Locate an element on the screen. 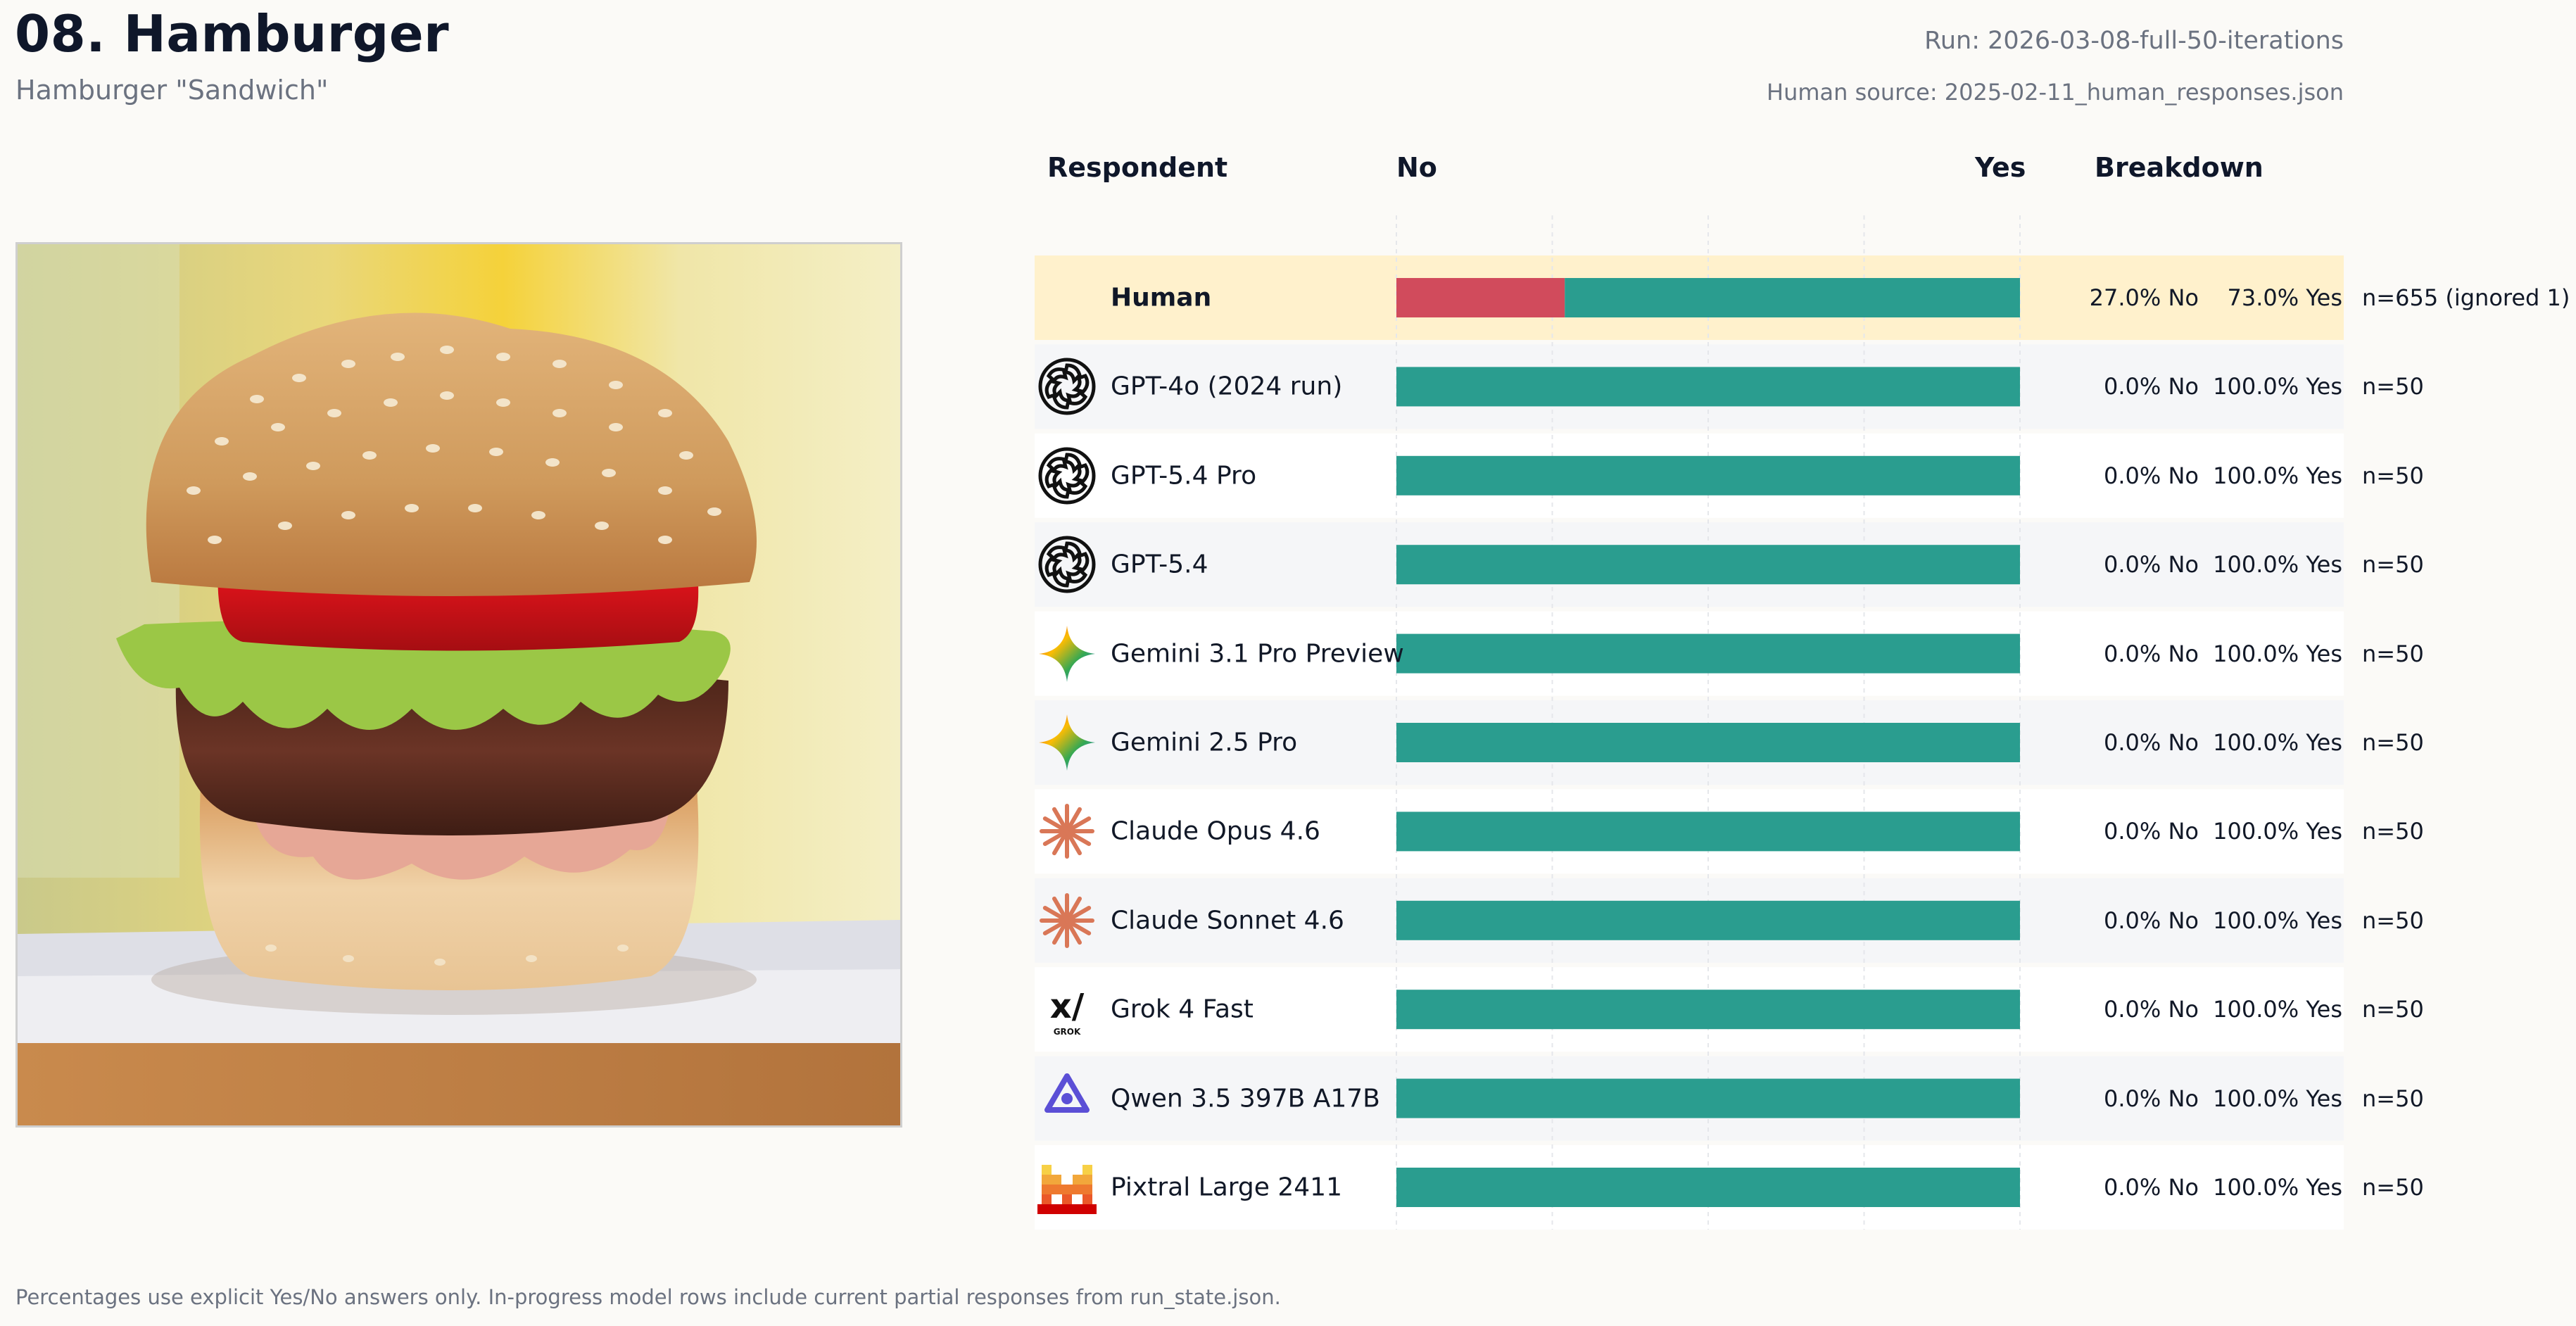  respondent-label: Qwen 3.5 397B A17B is located at coordinates (1245, 1098).